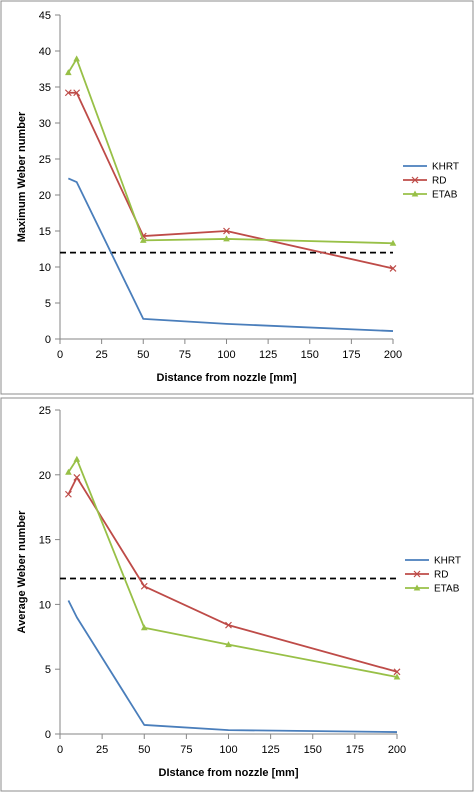 This screenshot has height=792, width=474. Describe the element at coordinates (45, 124) in the screenshot. I see `y-tick-label: 30` at that location.